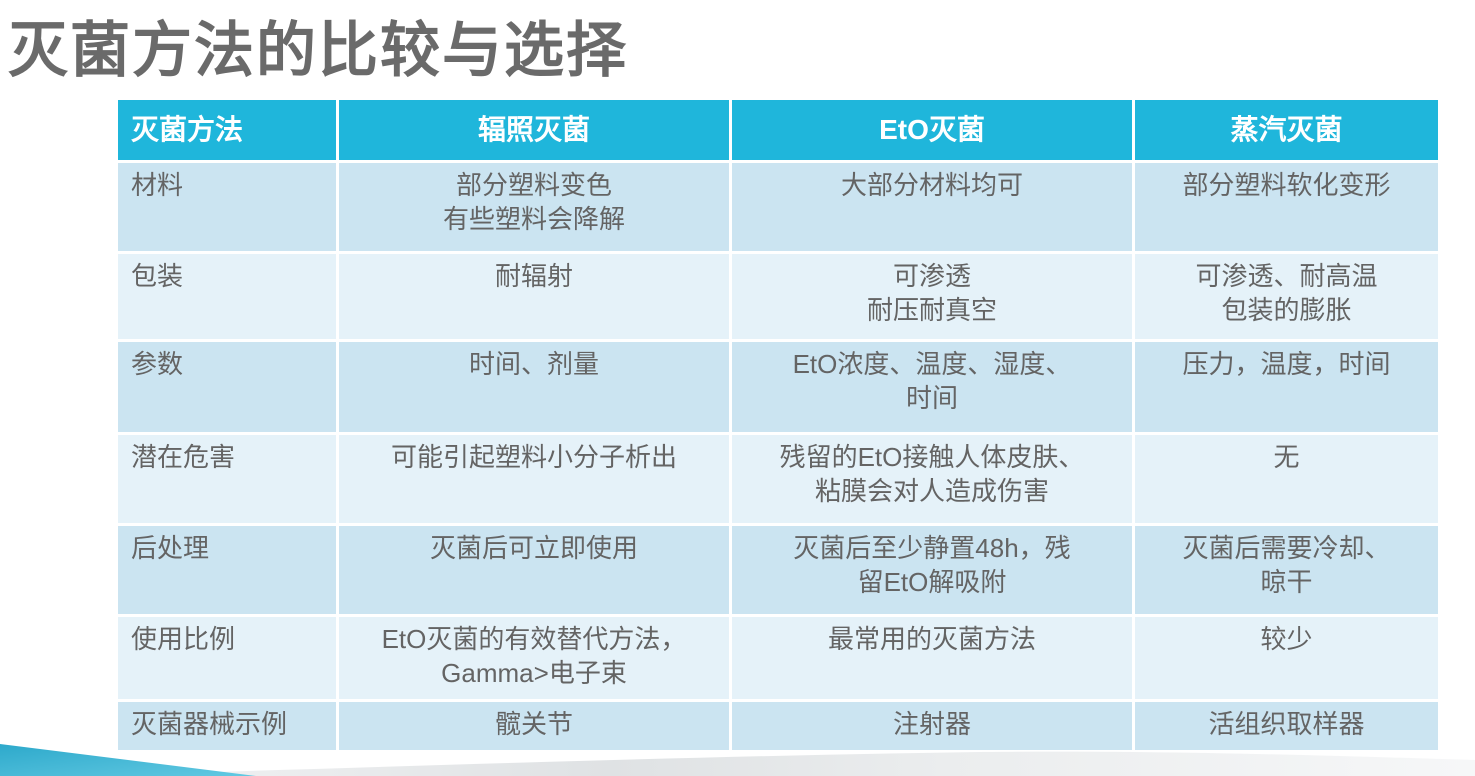 The image size is (1475, 776). I want to click on table-cell: 压力，温度，时间, so click(1286, 387).